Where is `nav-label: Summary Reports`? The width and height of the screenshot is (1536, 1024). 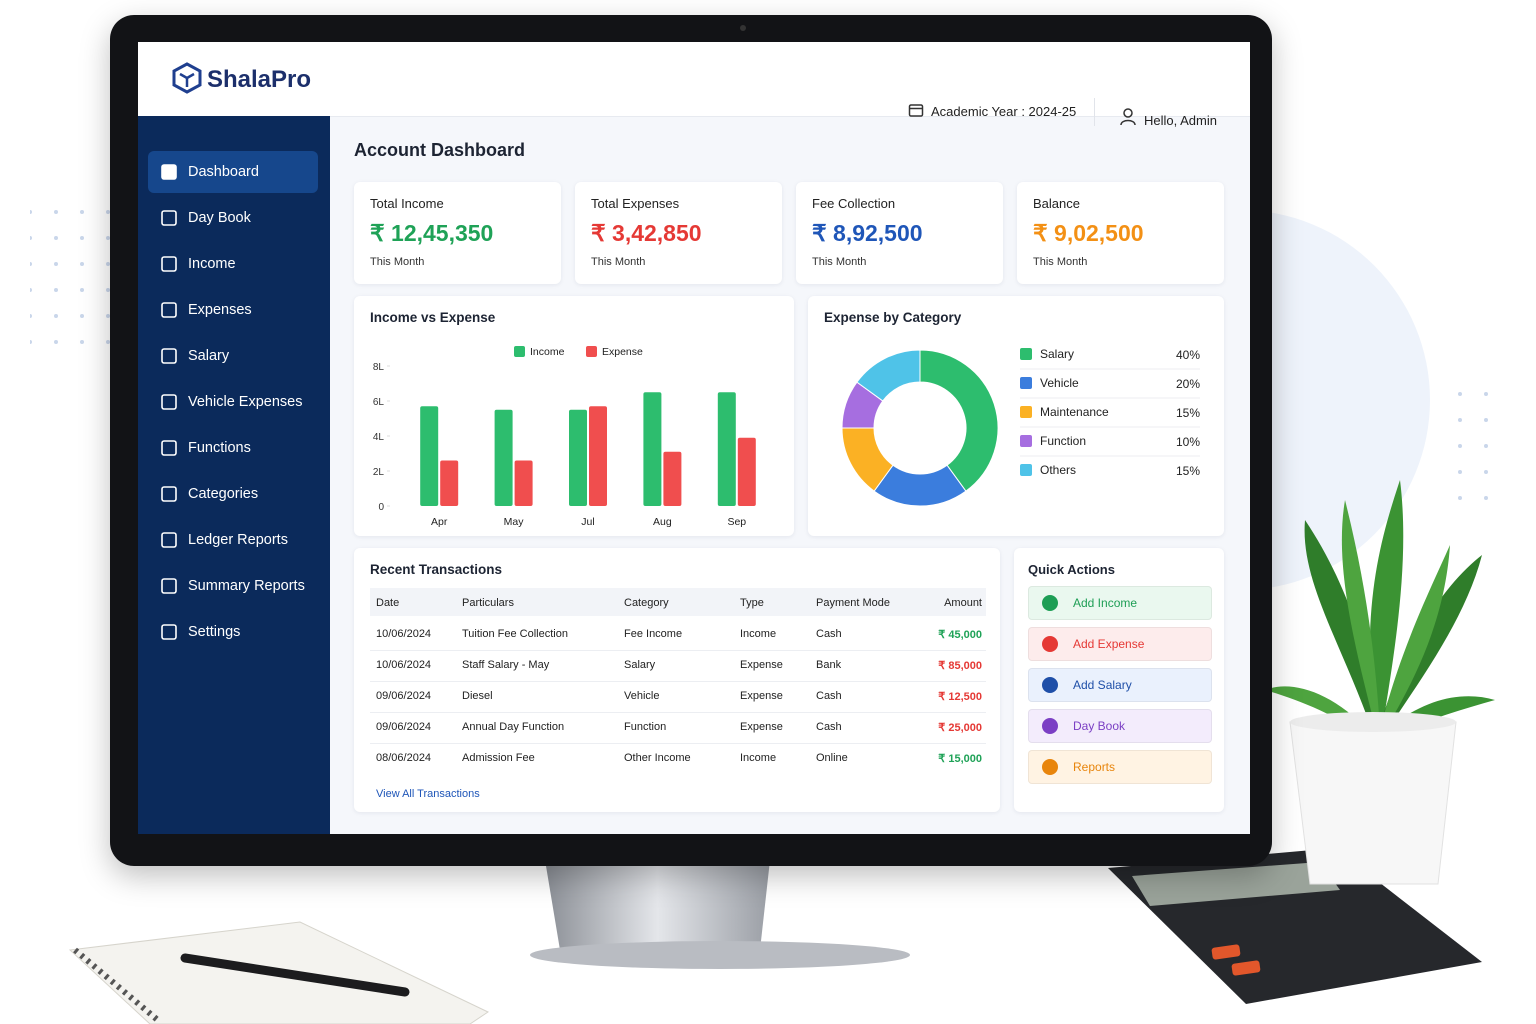
nav-label: Summary Reports is located at coordinates (246, 586).